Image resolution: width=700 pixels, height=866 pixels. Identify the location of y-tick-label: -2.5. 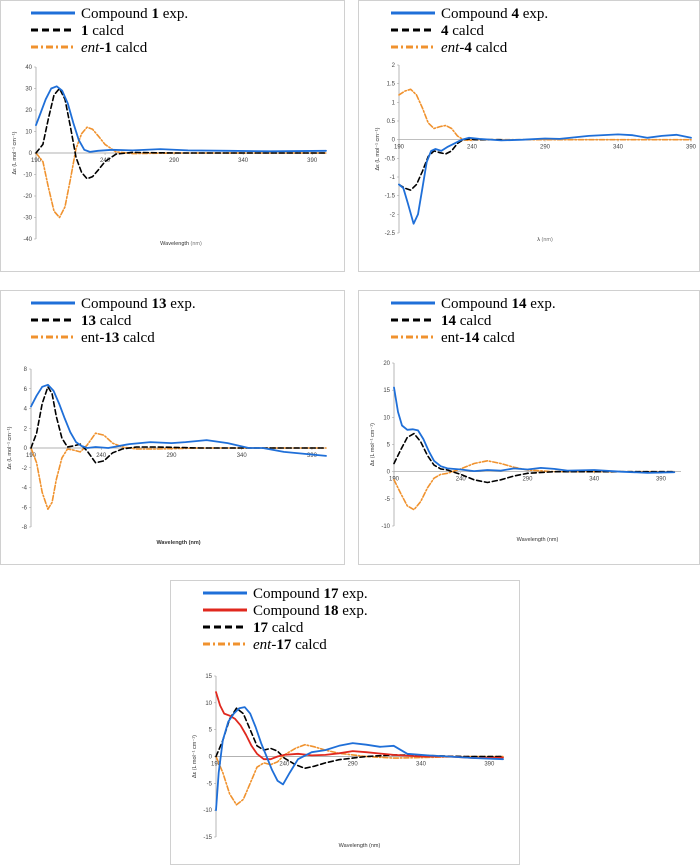
(390, 234).